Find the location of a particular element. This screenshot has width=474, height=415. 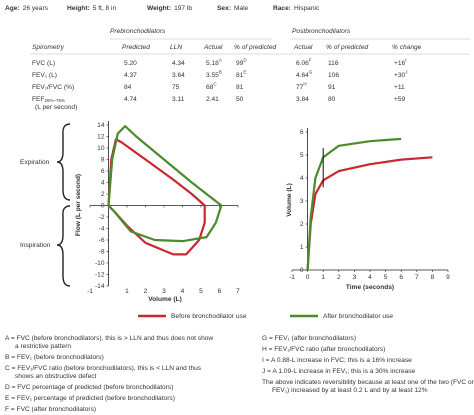

cell-superscript: G is located at coordinates (311, 72).